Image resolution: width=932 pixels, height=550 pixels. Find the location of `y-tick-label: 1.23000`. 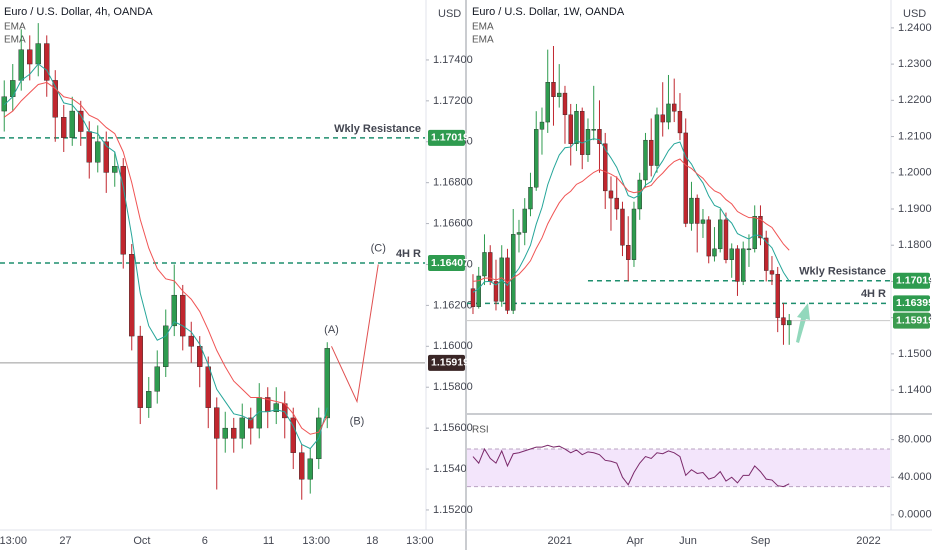

y-tick-label: 1.23000 is located at coordinates (915, 64).